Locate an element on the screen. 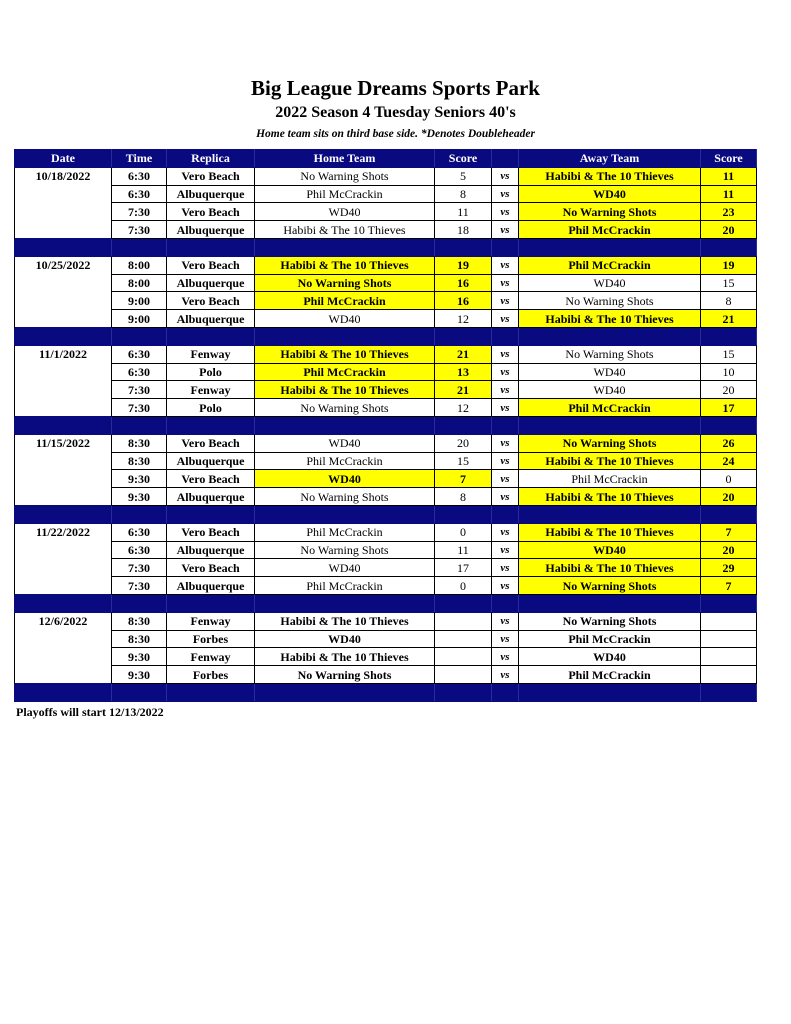  away-score-cell: 24 is located at coordinates (728, 461).